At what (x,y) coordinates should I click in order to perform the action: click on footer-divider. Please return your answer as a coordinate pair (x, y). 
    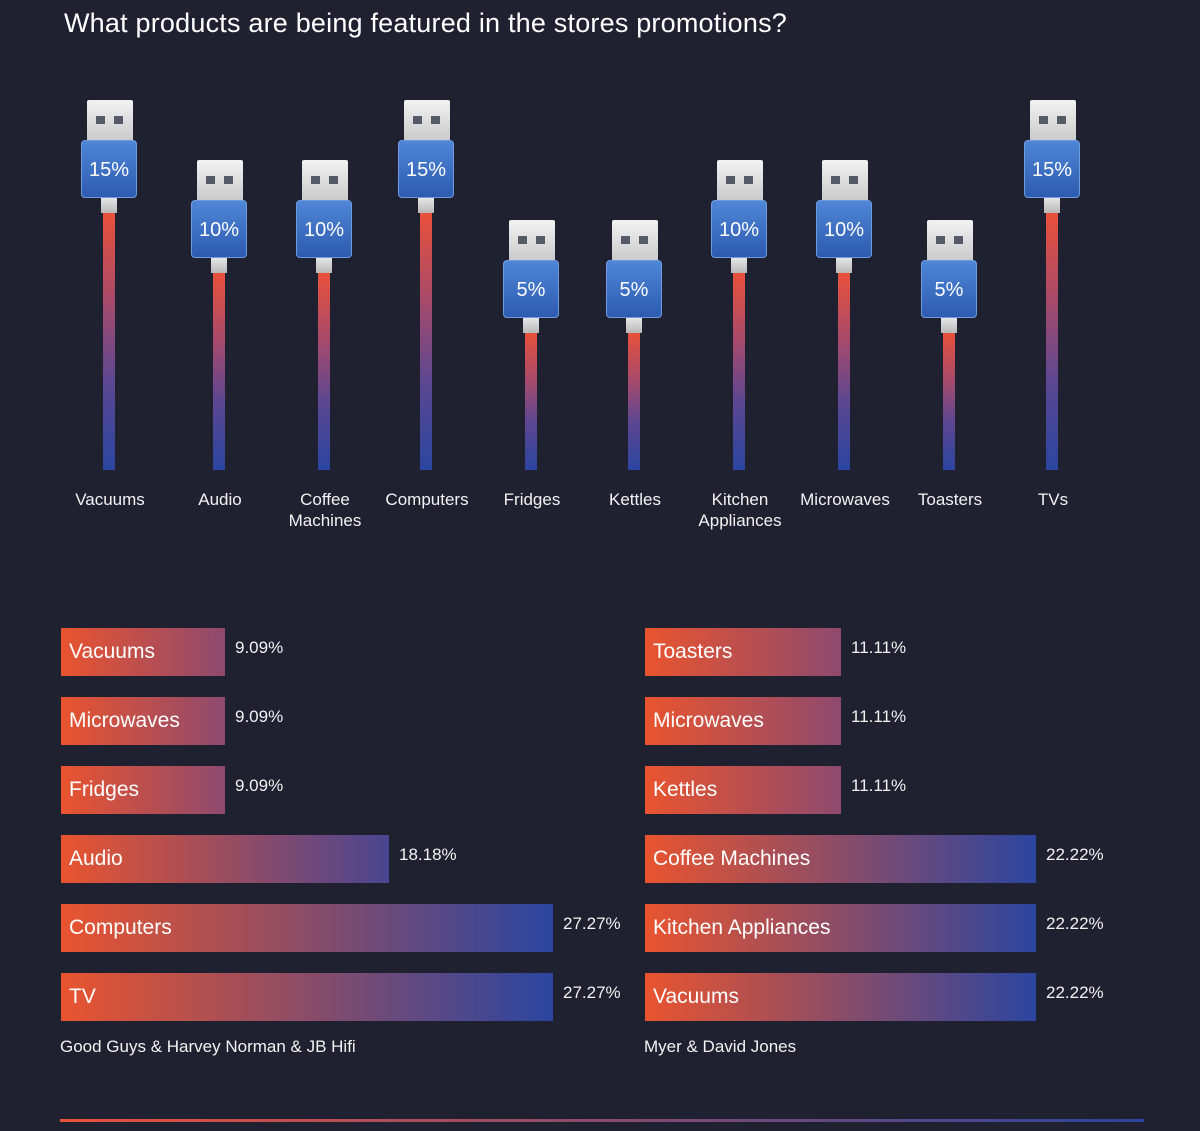
    Looking at the image, I should click on (602, 1120).